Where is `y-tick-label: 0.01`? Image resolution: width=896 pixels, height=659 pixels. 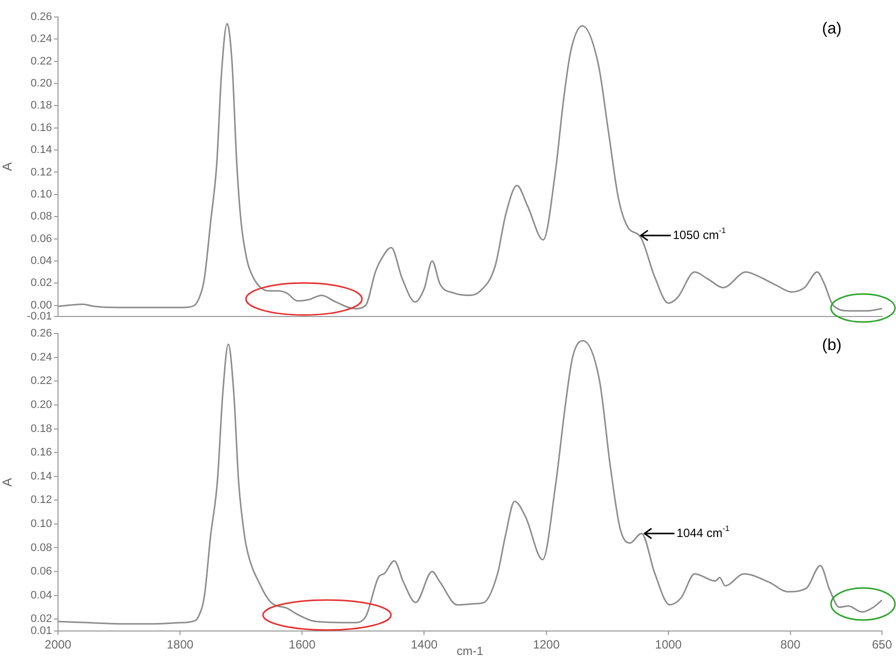 y-tick-label: 0.01 is located at coordinates (41, 631).